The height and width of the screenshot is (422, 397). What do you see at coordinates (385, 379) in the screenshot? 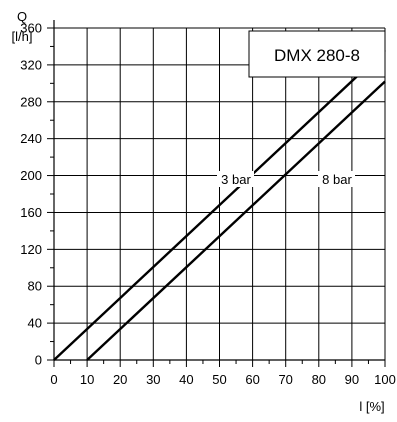
I see `x-tick-label-100: 100` at bounding box center [385, 379].